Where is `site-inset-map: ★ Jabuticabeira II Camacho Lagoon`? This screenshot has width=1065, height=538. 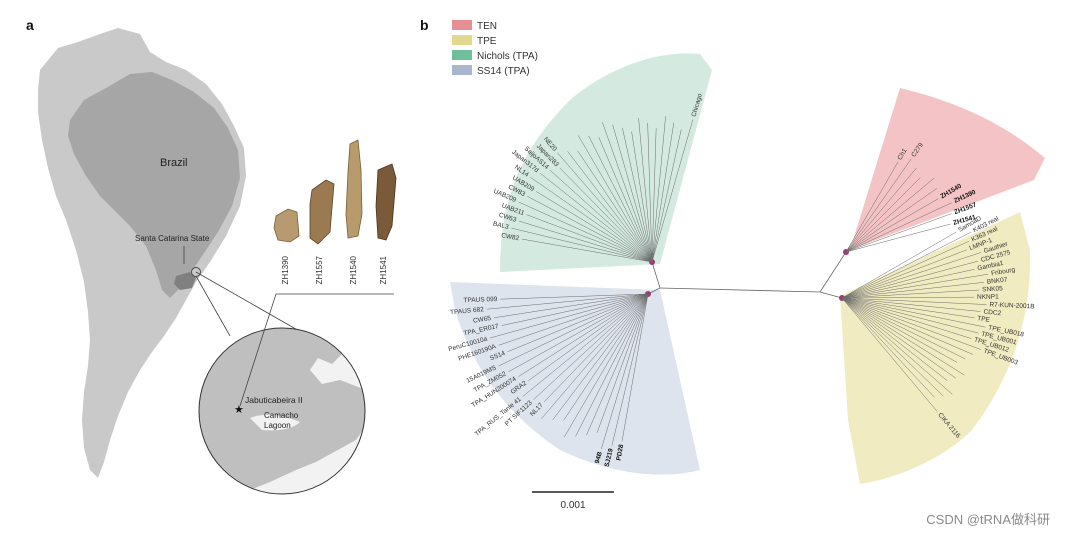
site-inset-map: ★ Jabuticabeira II Camacho Lagoon is located at coordinates (296, 394).